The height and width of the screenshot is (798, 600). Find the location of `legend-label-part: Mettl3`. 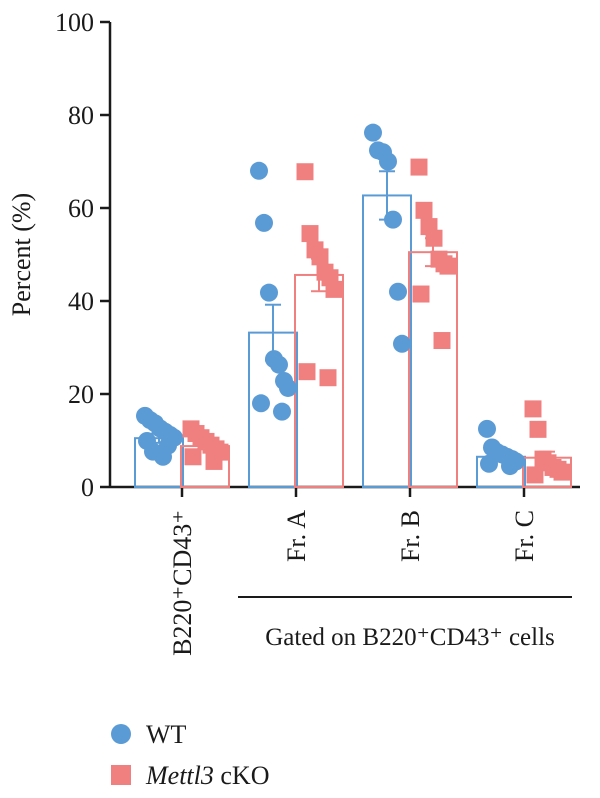

legend-label-part: Mettl3 is located at coordinates (179, 775).